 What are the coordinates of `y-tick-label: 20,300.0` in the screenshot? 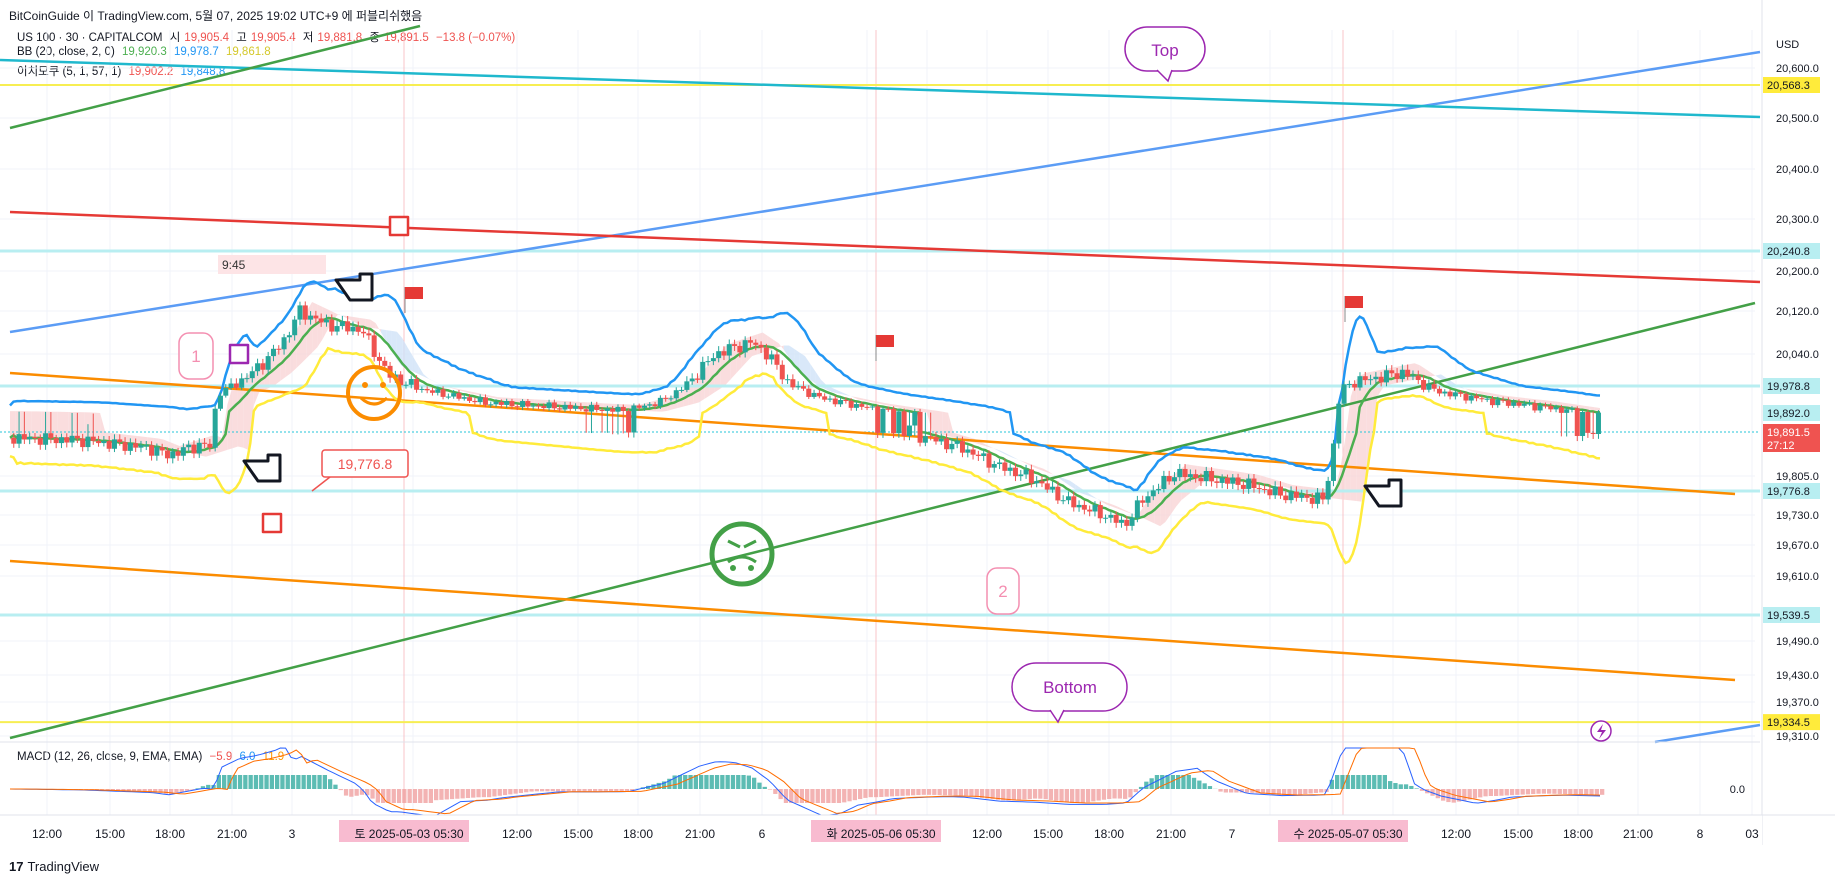 It's located at (1797, 220).